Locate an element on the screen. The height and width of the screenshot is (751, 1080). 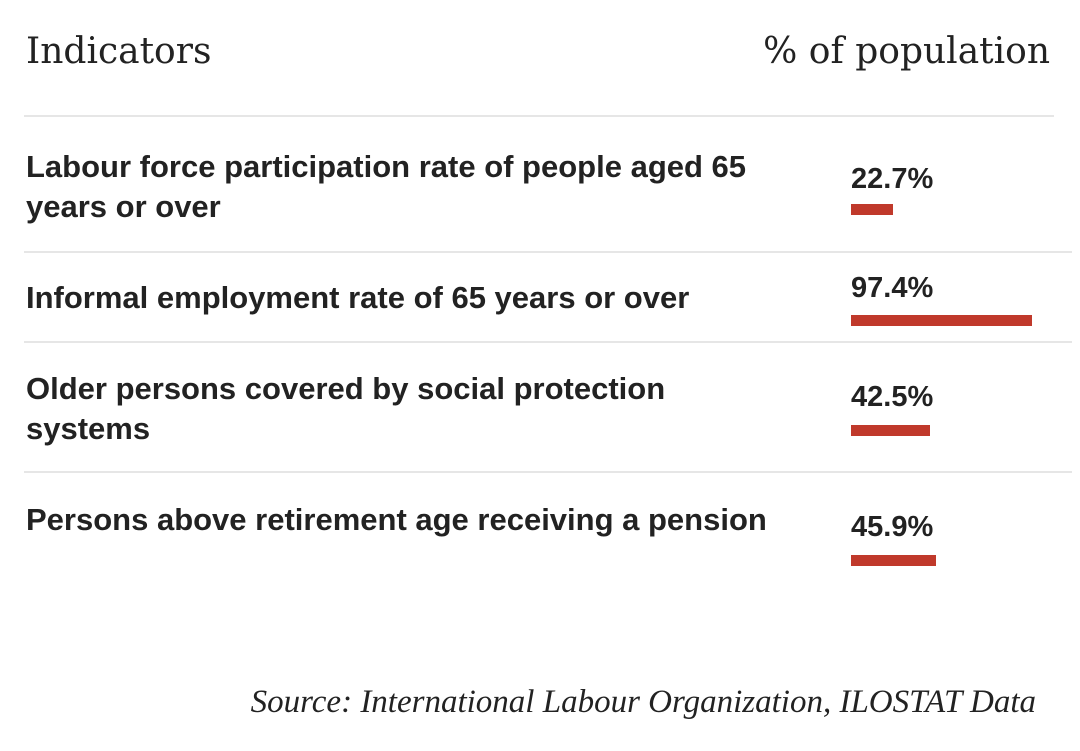
indicators-column-header: Indicators is located at coordinates (119, 51).